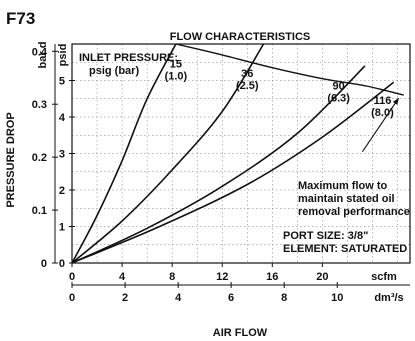  I want to click on y-tick-bar-label: 0.3, so click(39, 105).